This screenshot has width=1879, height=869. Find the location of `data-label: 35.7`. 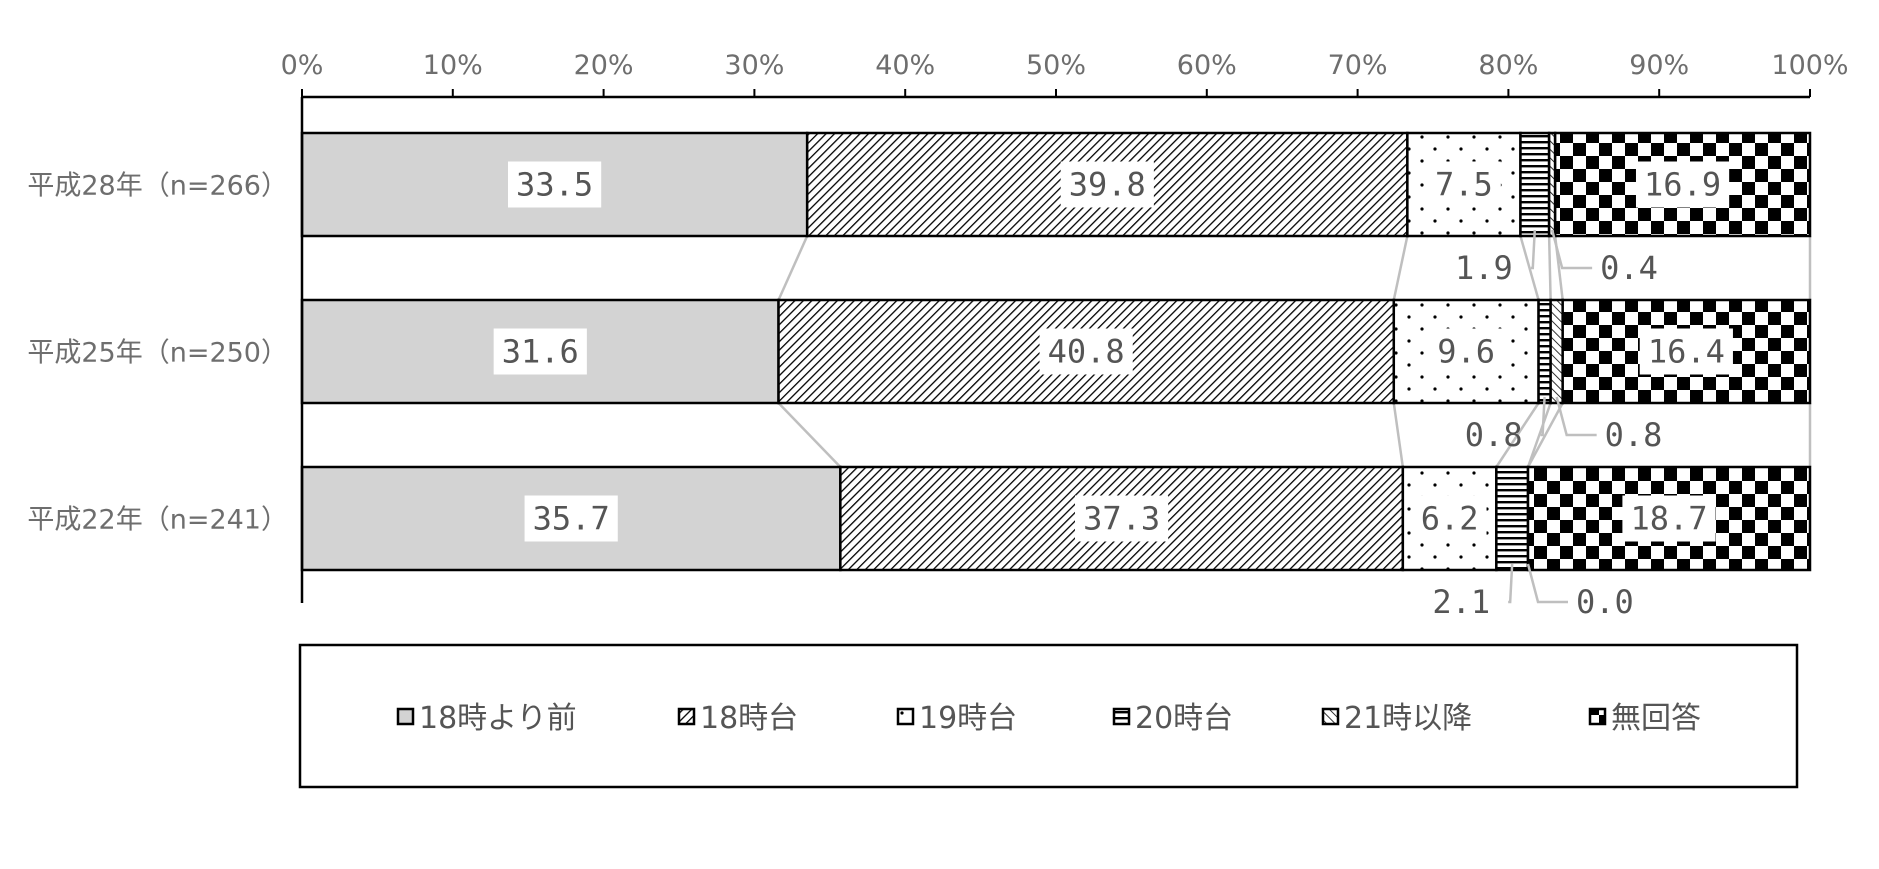

data-label: 35.7 is located at coordinates (571, 519).